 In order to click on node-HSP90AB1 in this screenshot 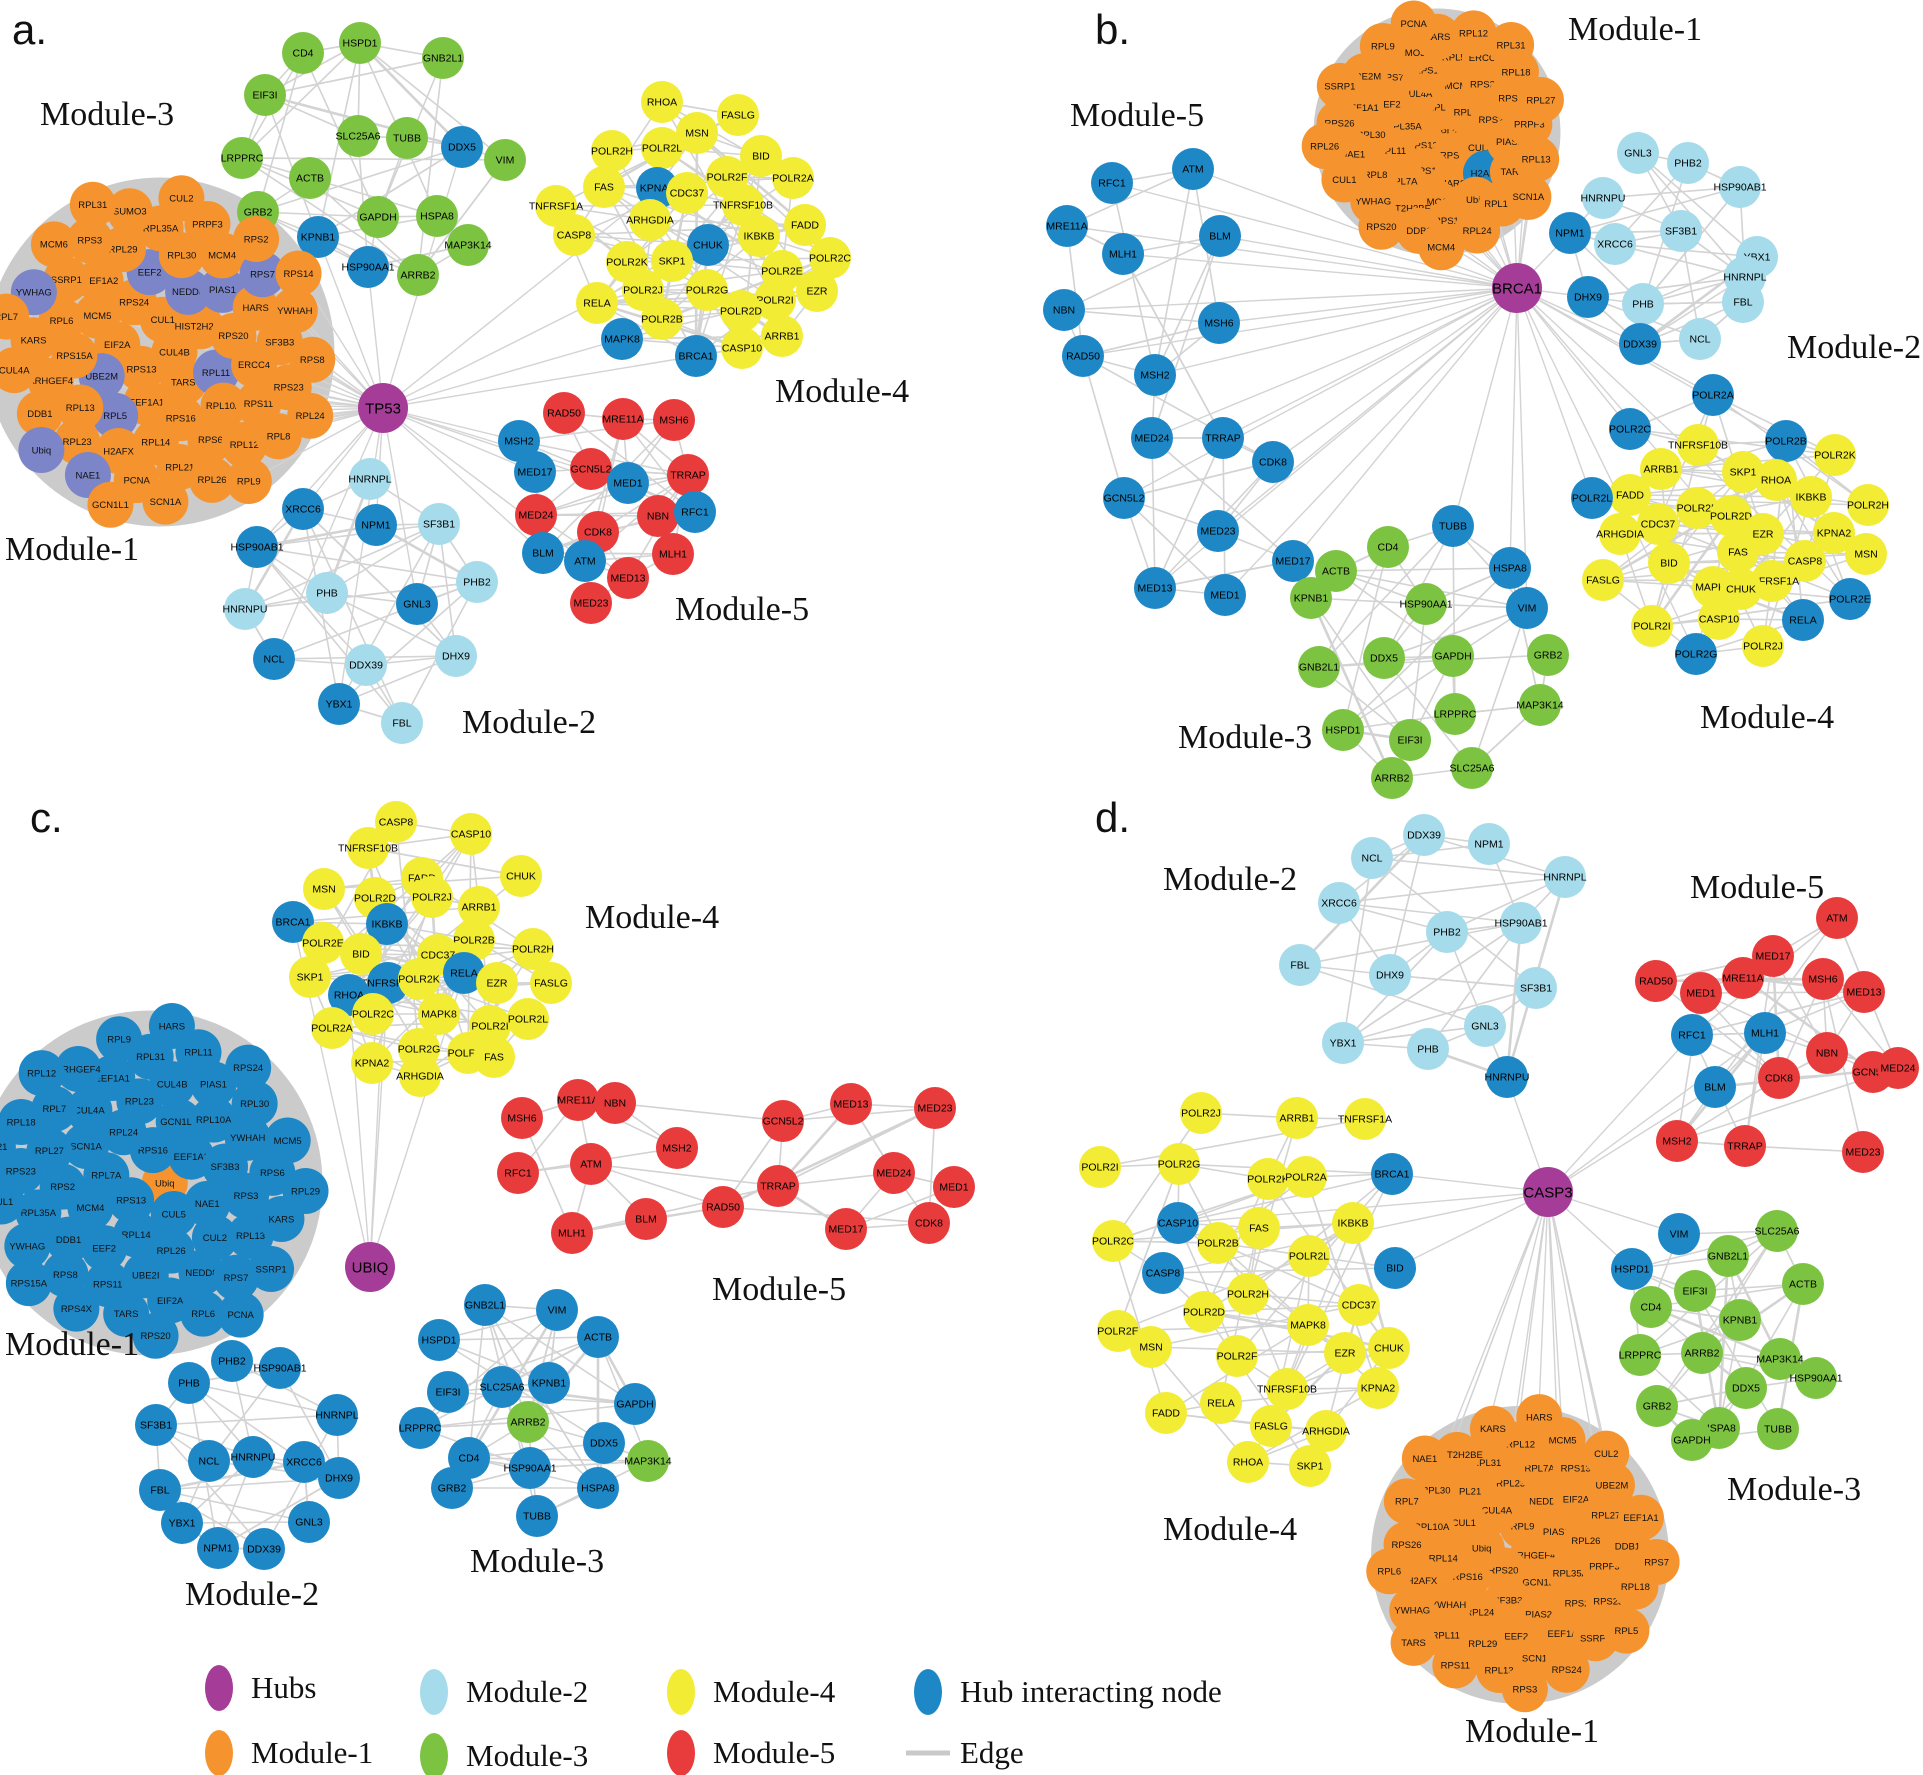, I will do `click(280, 1368)`.